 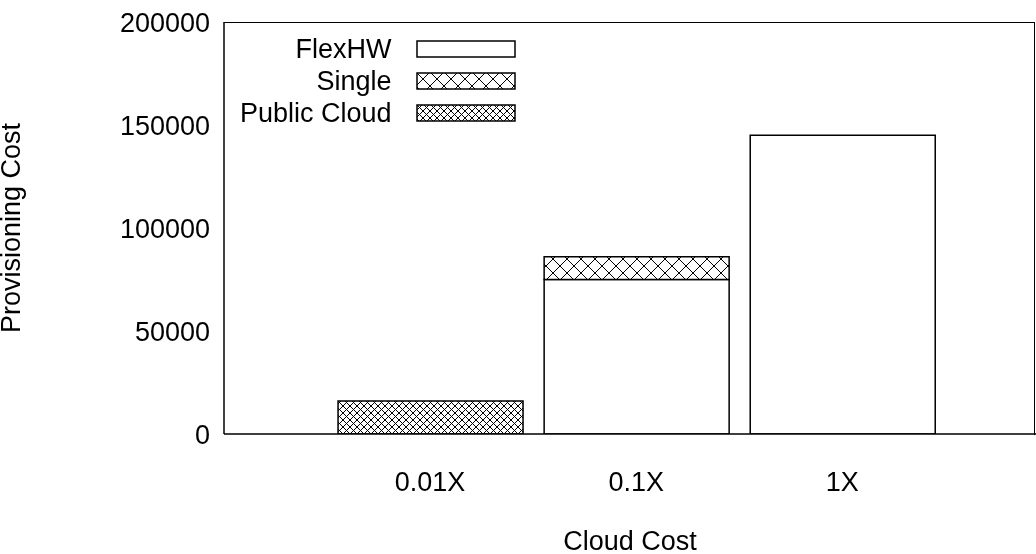 I want to click on y-axis-title: Provisioning Cost, so click(x=13, y=228).